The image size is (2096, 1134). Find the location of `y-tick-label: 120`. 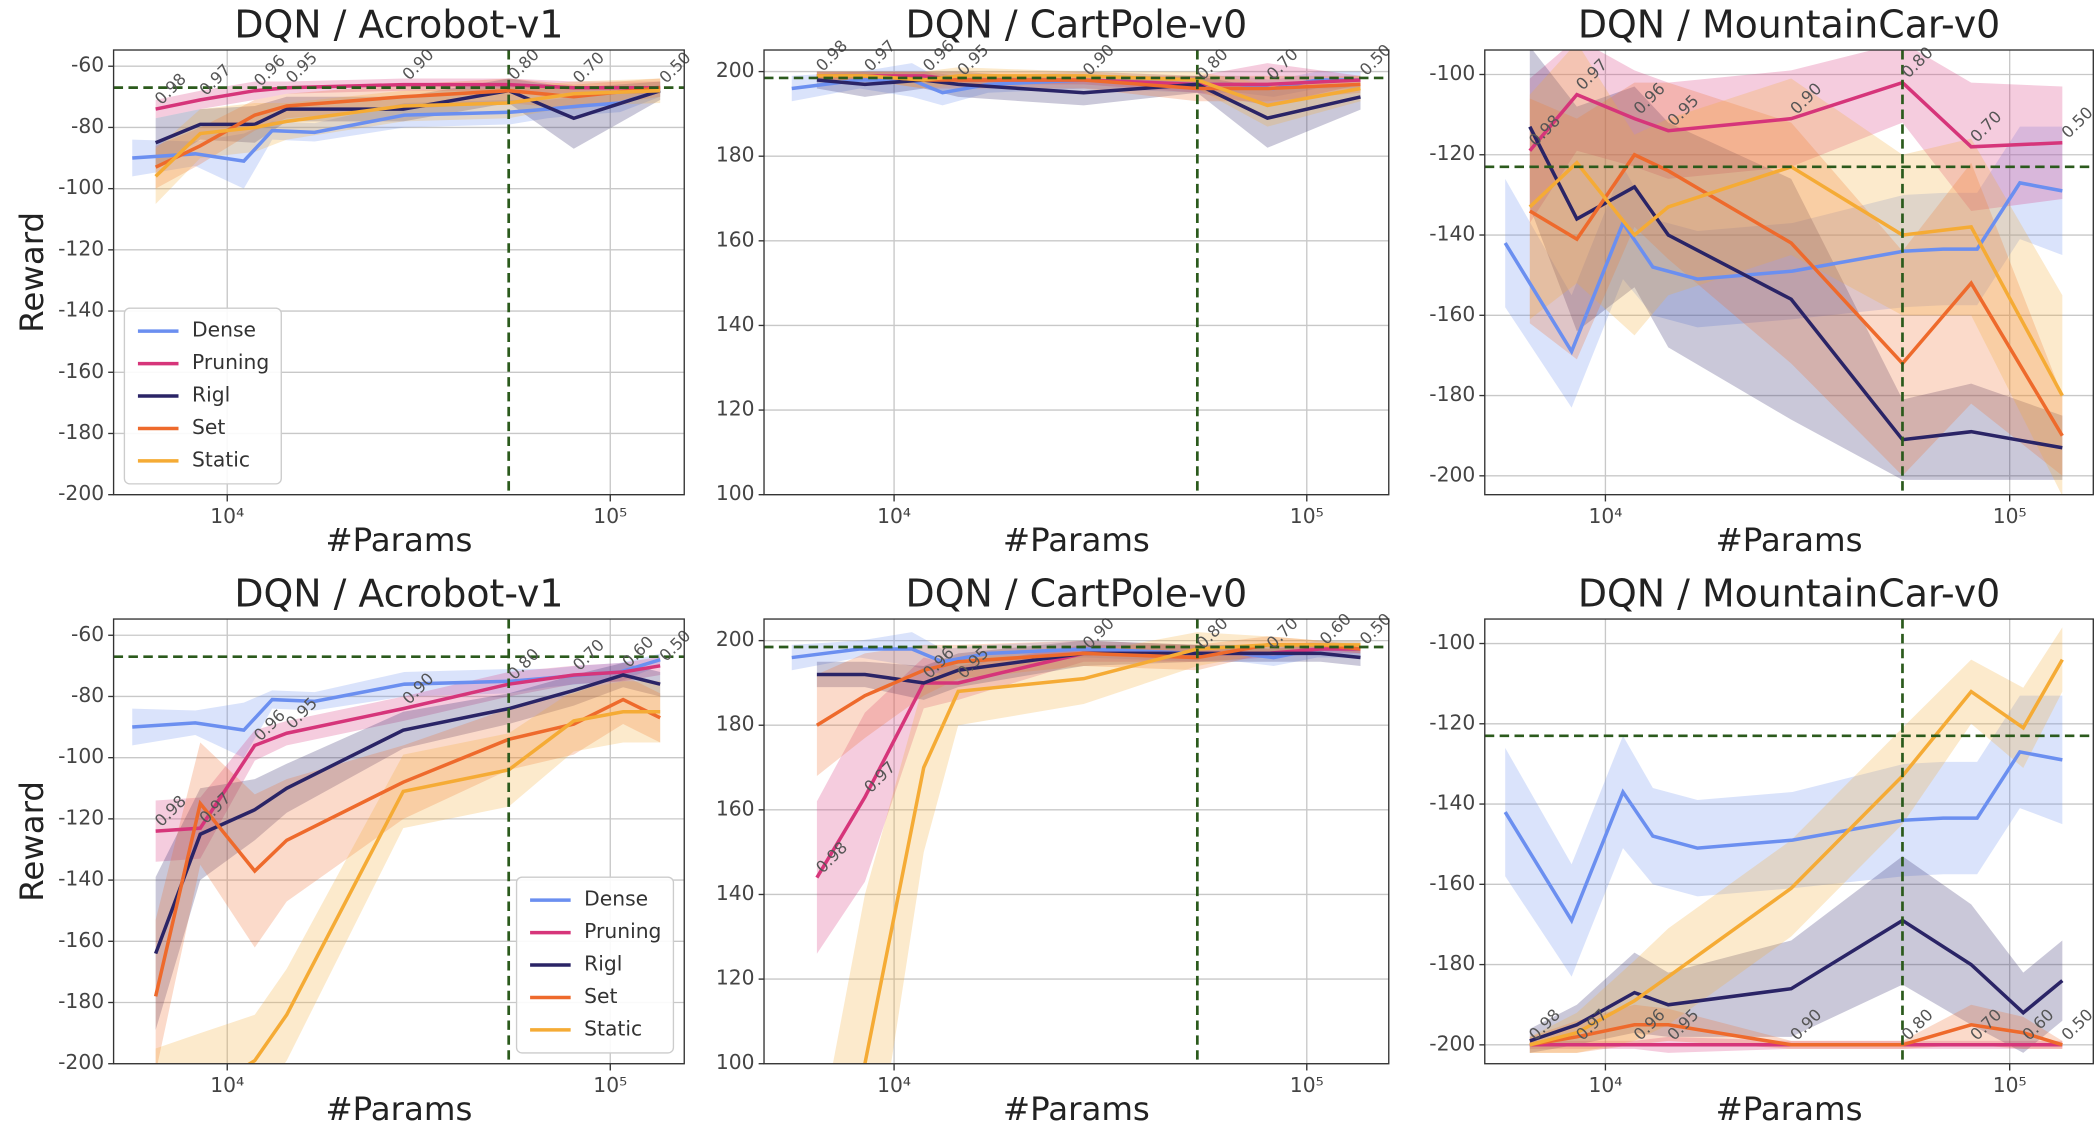

y-tick-label: 120 is located at coordinates (735, 409).